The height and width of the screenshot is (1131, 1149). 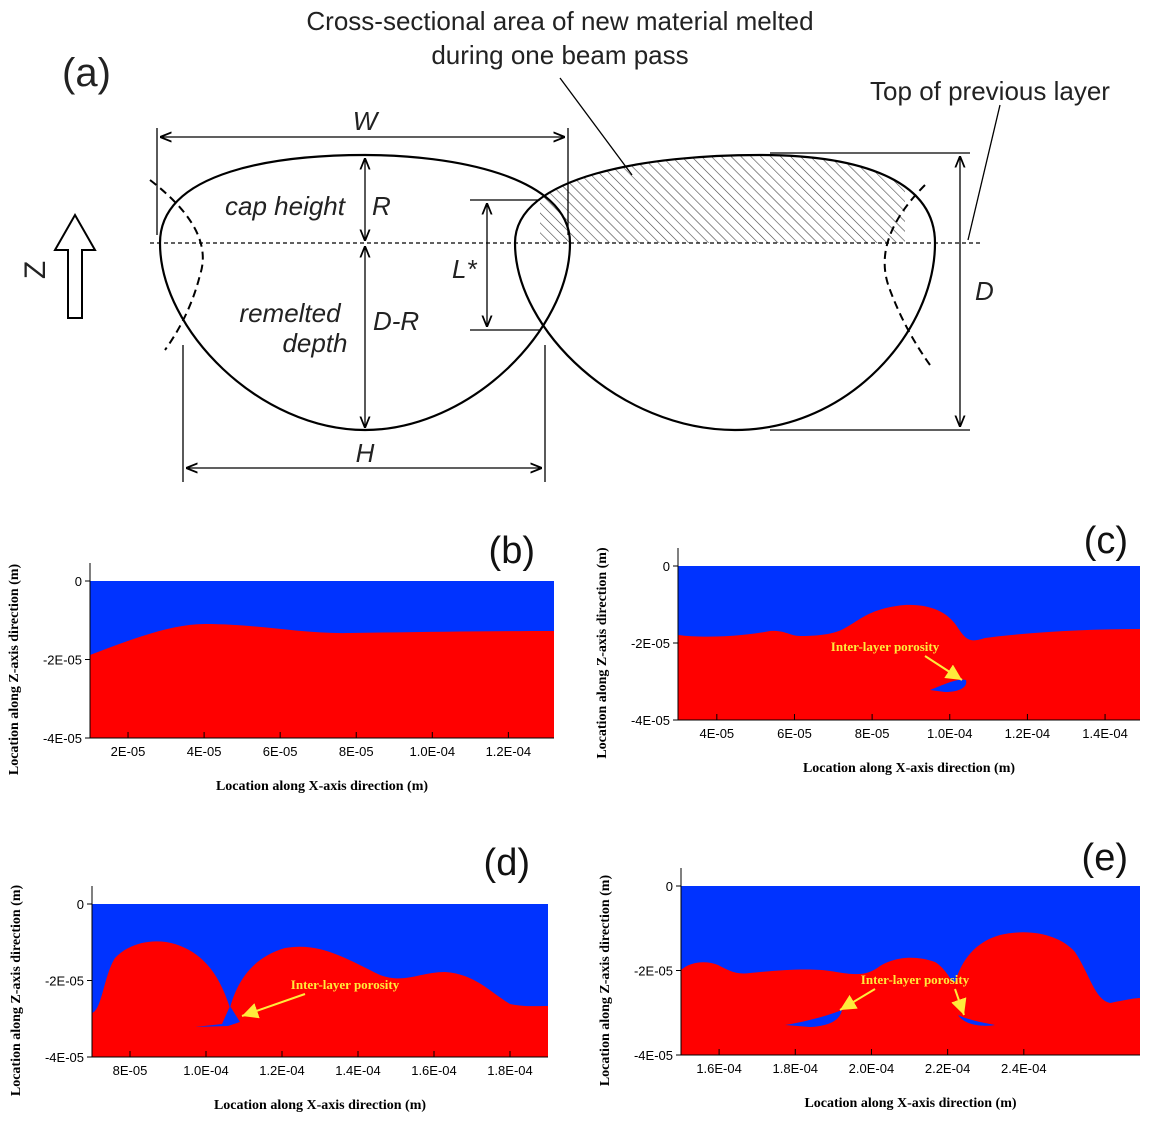 What do you see at coordinates (366, 121) in the screenshot?
I see `label: W` at bounding box center [366, 121].